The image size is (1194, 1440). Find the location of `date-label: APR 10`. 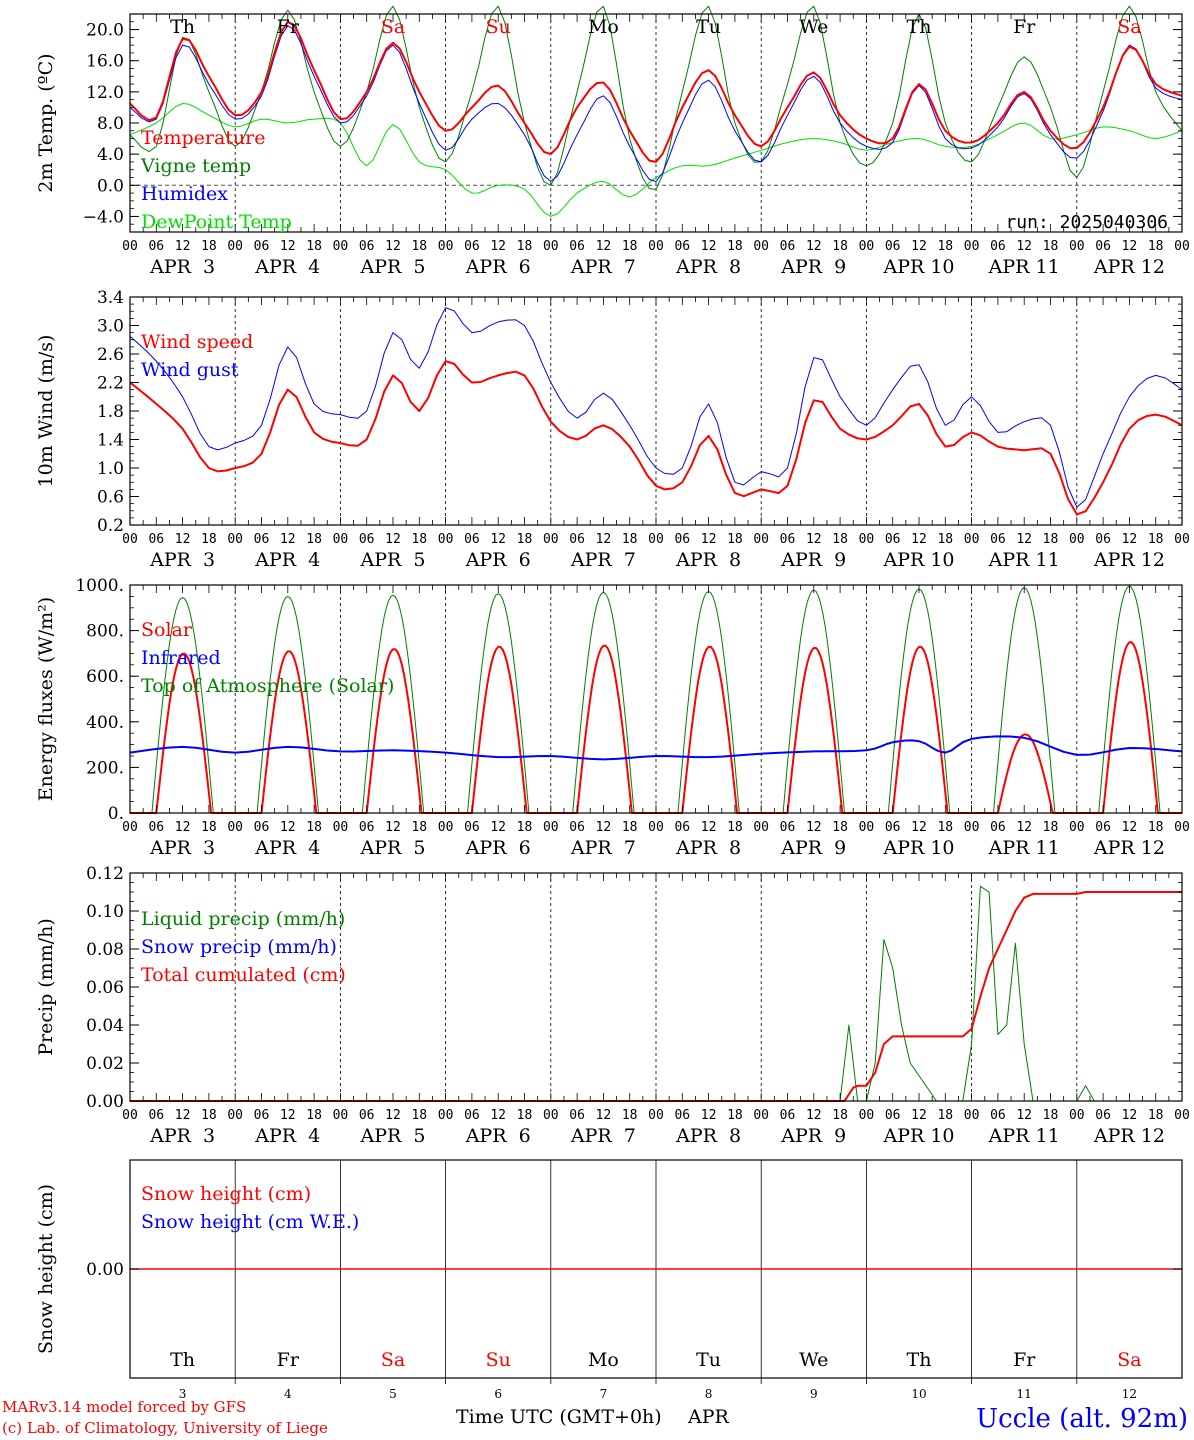

date-label: APR 10 is located at coordinates (918, 267).